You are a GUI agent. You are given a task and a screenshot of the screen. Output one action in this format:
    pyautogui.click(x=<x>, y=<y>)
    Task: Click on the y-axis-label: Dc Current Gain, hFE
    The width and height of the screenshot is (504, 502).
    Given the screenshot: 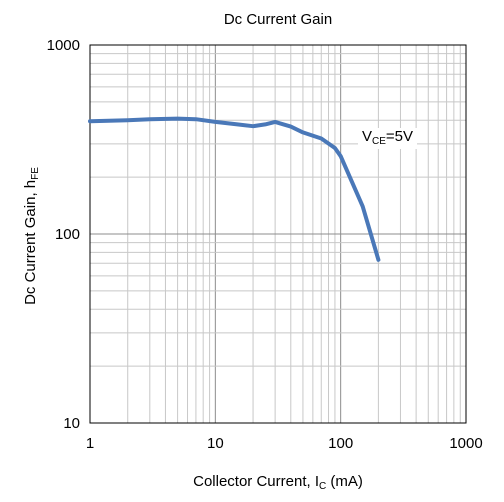 What is the action you would take?
    pyautogui.click(x=32, y=236)
    